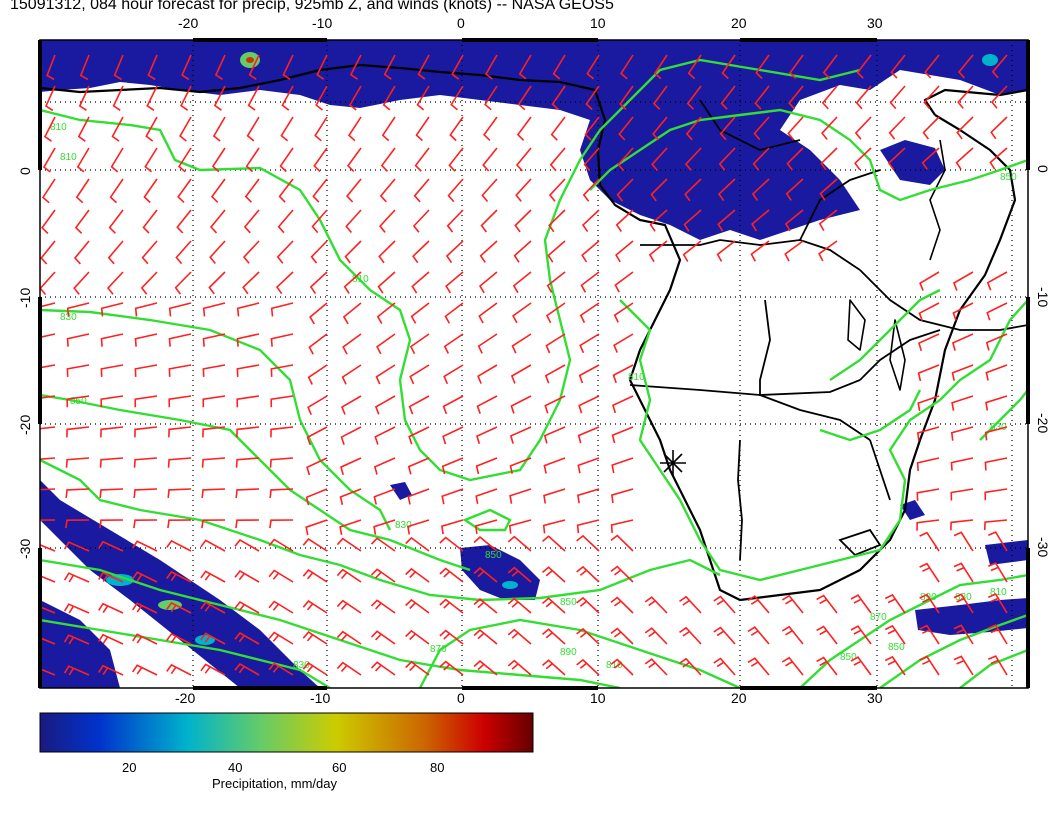 The height and width of the screenshot is (816, 1056). I want to click on colorbar-tick: 80, so click(437, 767).